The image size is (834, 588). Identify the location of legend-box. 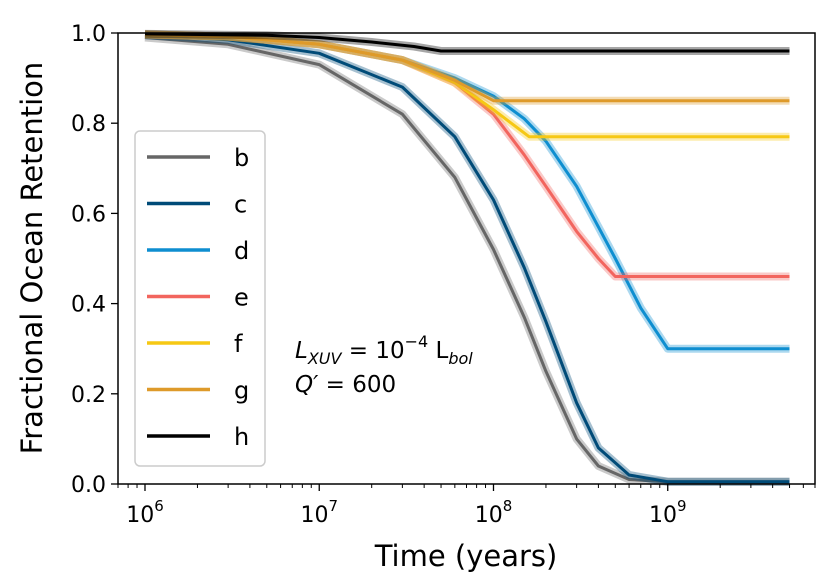
(200, 298).